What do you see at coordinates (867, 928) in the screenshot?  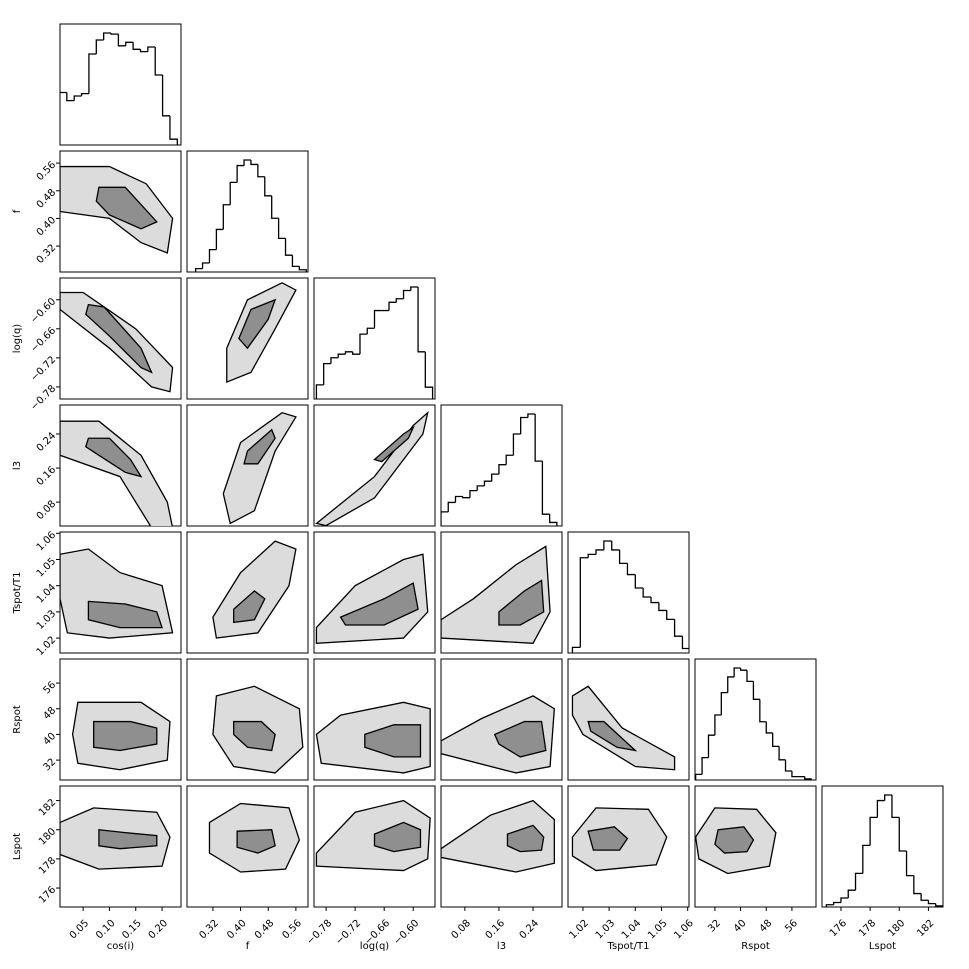 I see `x-tick-label: 178` at bounding box center [867, 928].